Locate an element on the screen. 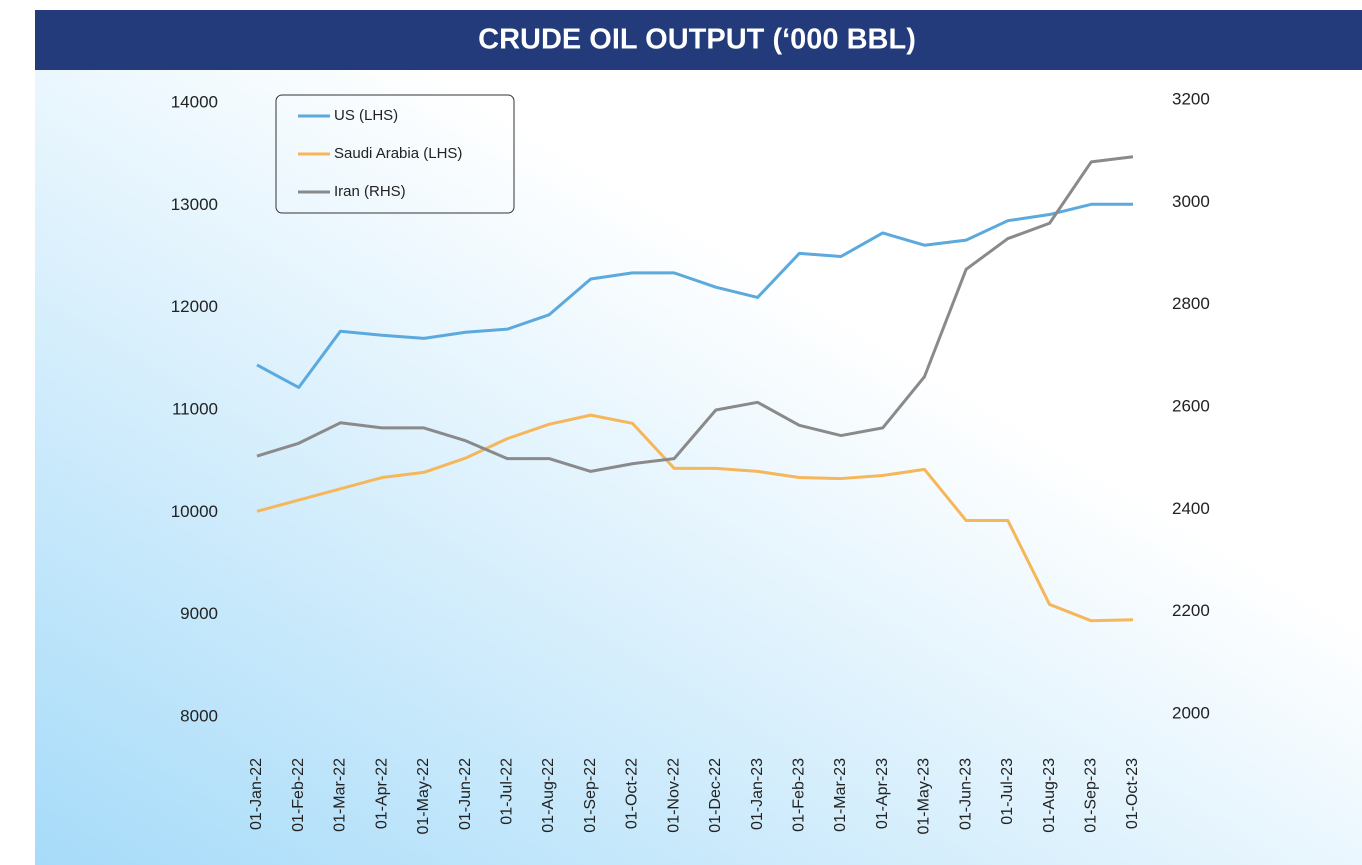 The height and width of the screenshot is (865, 1362). y2-tick-label: 3200 is located at coordinates (1191, 98).